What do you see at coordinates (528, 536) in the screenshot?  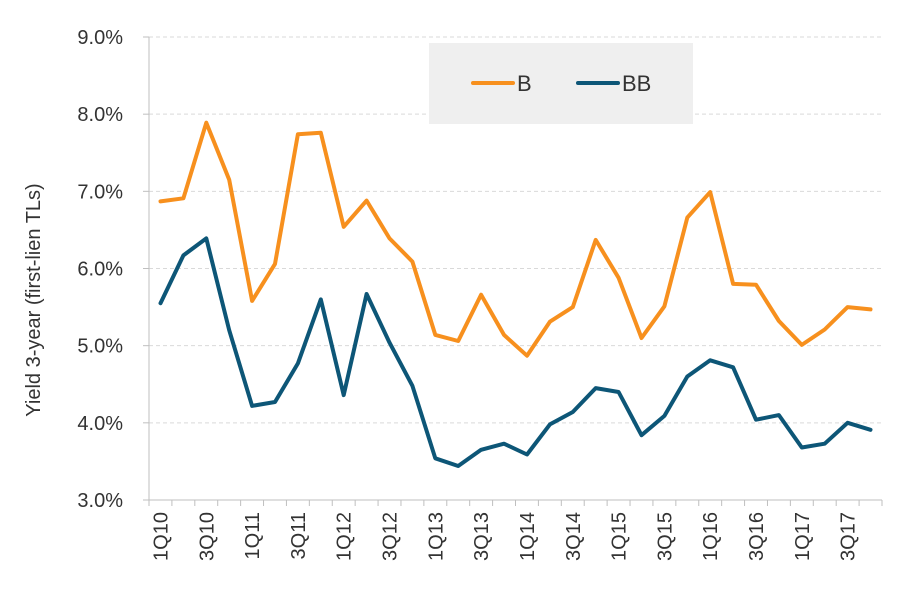 I see `x-tick-label: 1Q14` at bounding box center [528, 536].